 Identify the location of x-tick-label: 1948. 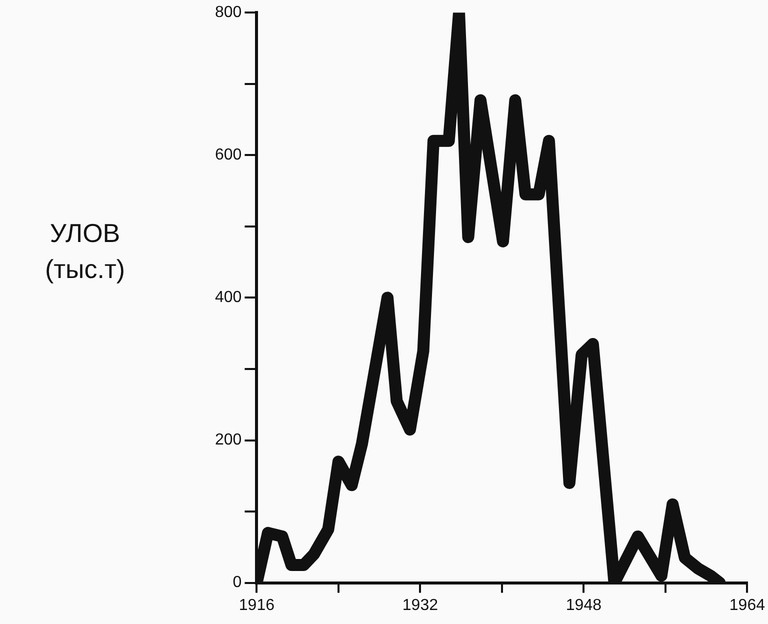
(584, 605).